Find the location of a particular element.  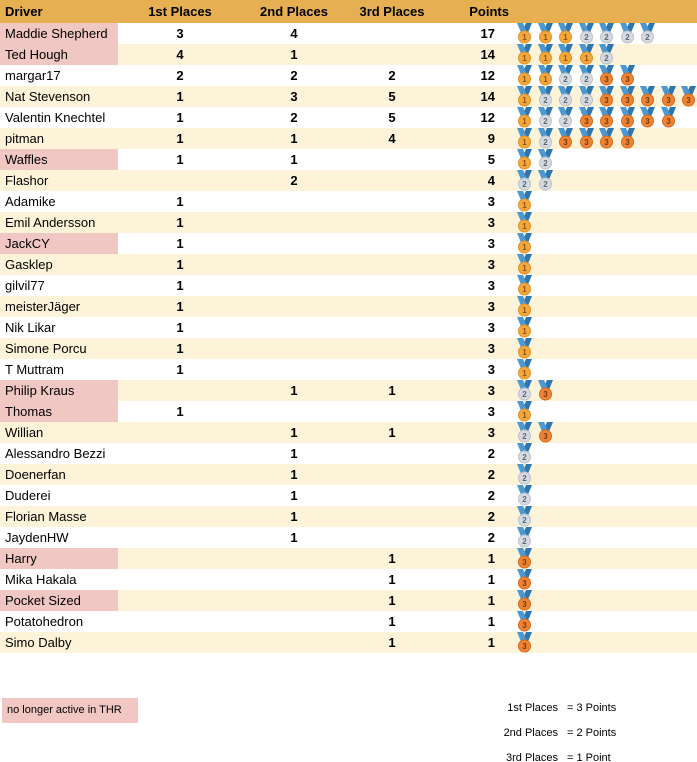

table-row: meisterJäger 1 3 1 is located at coordinates (348, 306).